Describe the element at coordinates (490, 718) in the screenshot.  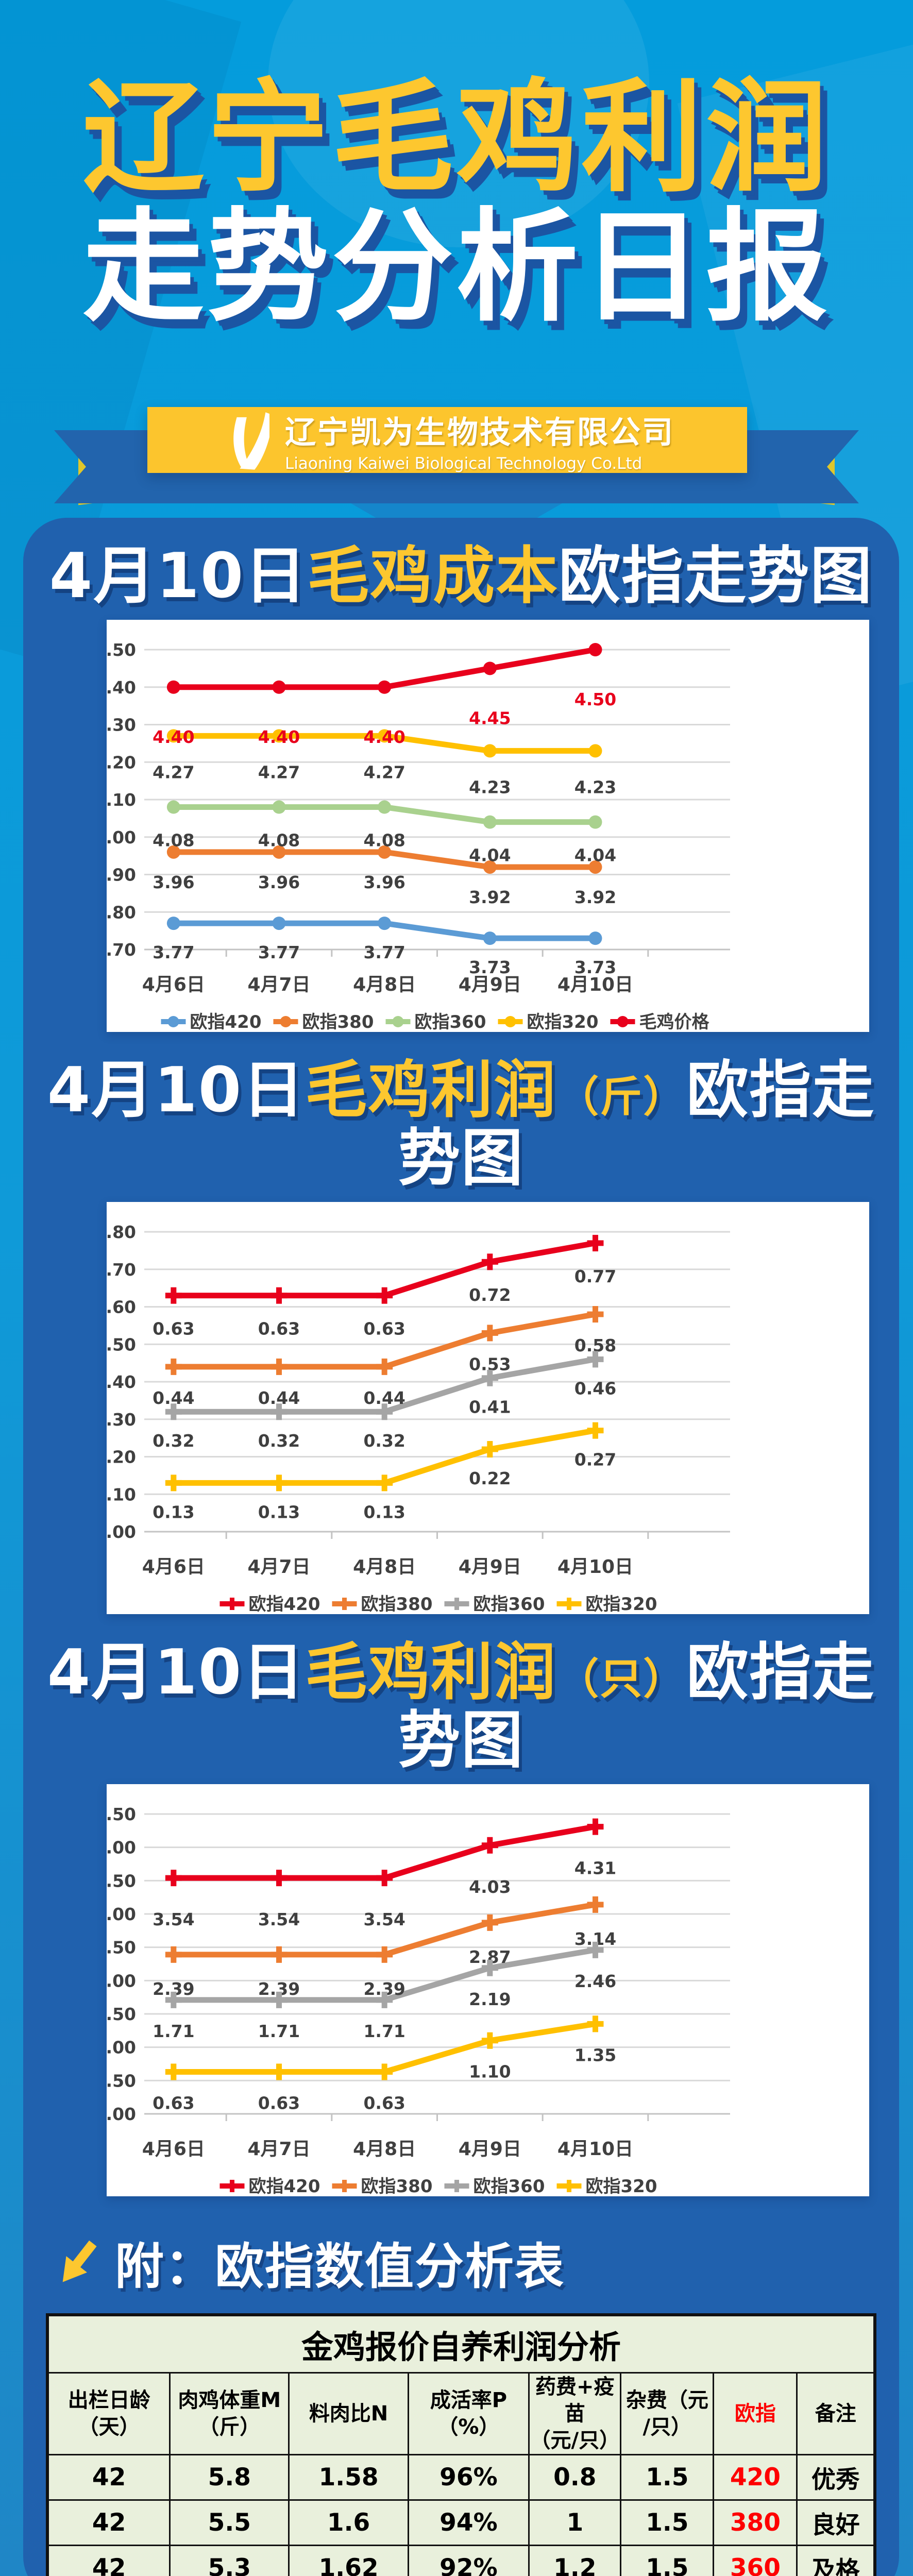
I see `svg-text: 4.45` at that location.